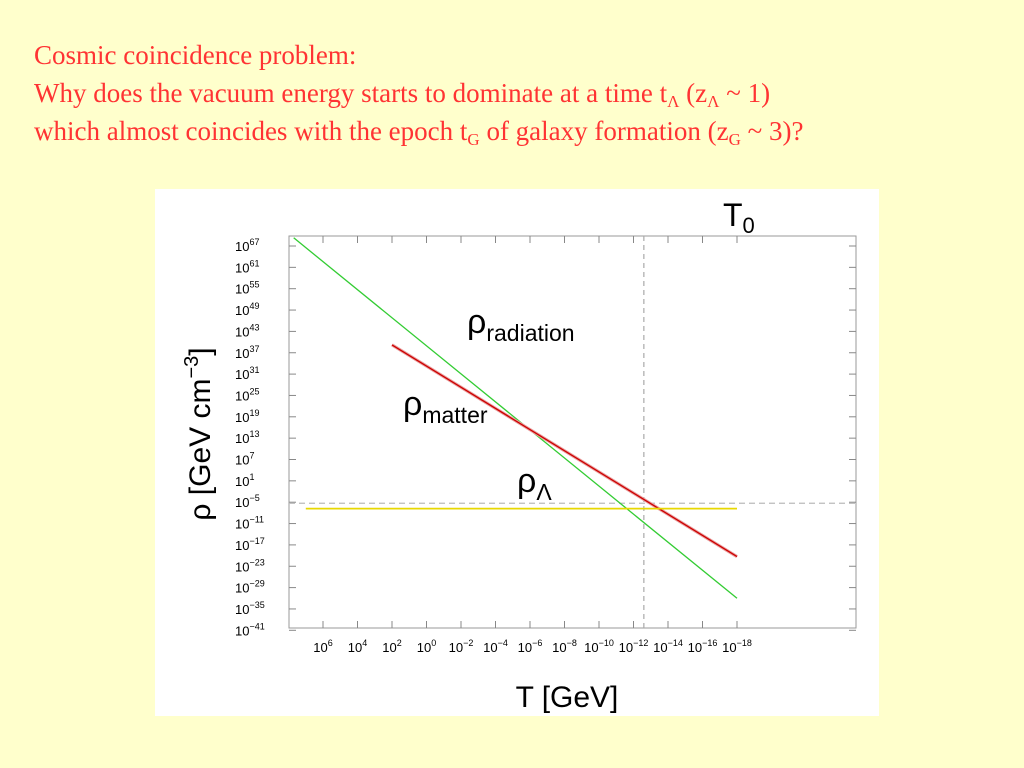 The height and width of the screenshot is (768, 1024). What do you see at coordinates (668, 646) in the screenshot?
I see `x-tick-label: 10⁻¹⁴` at bounding box center [668, 646].